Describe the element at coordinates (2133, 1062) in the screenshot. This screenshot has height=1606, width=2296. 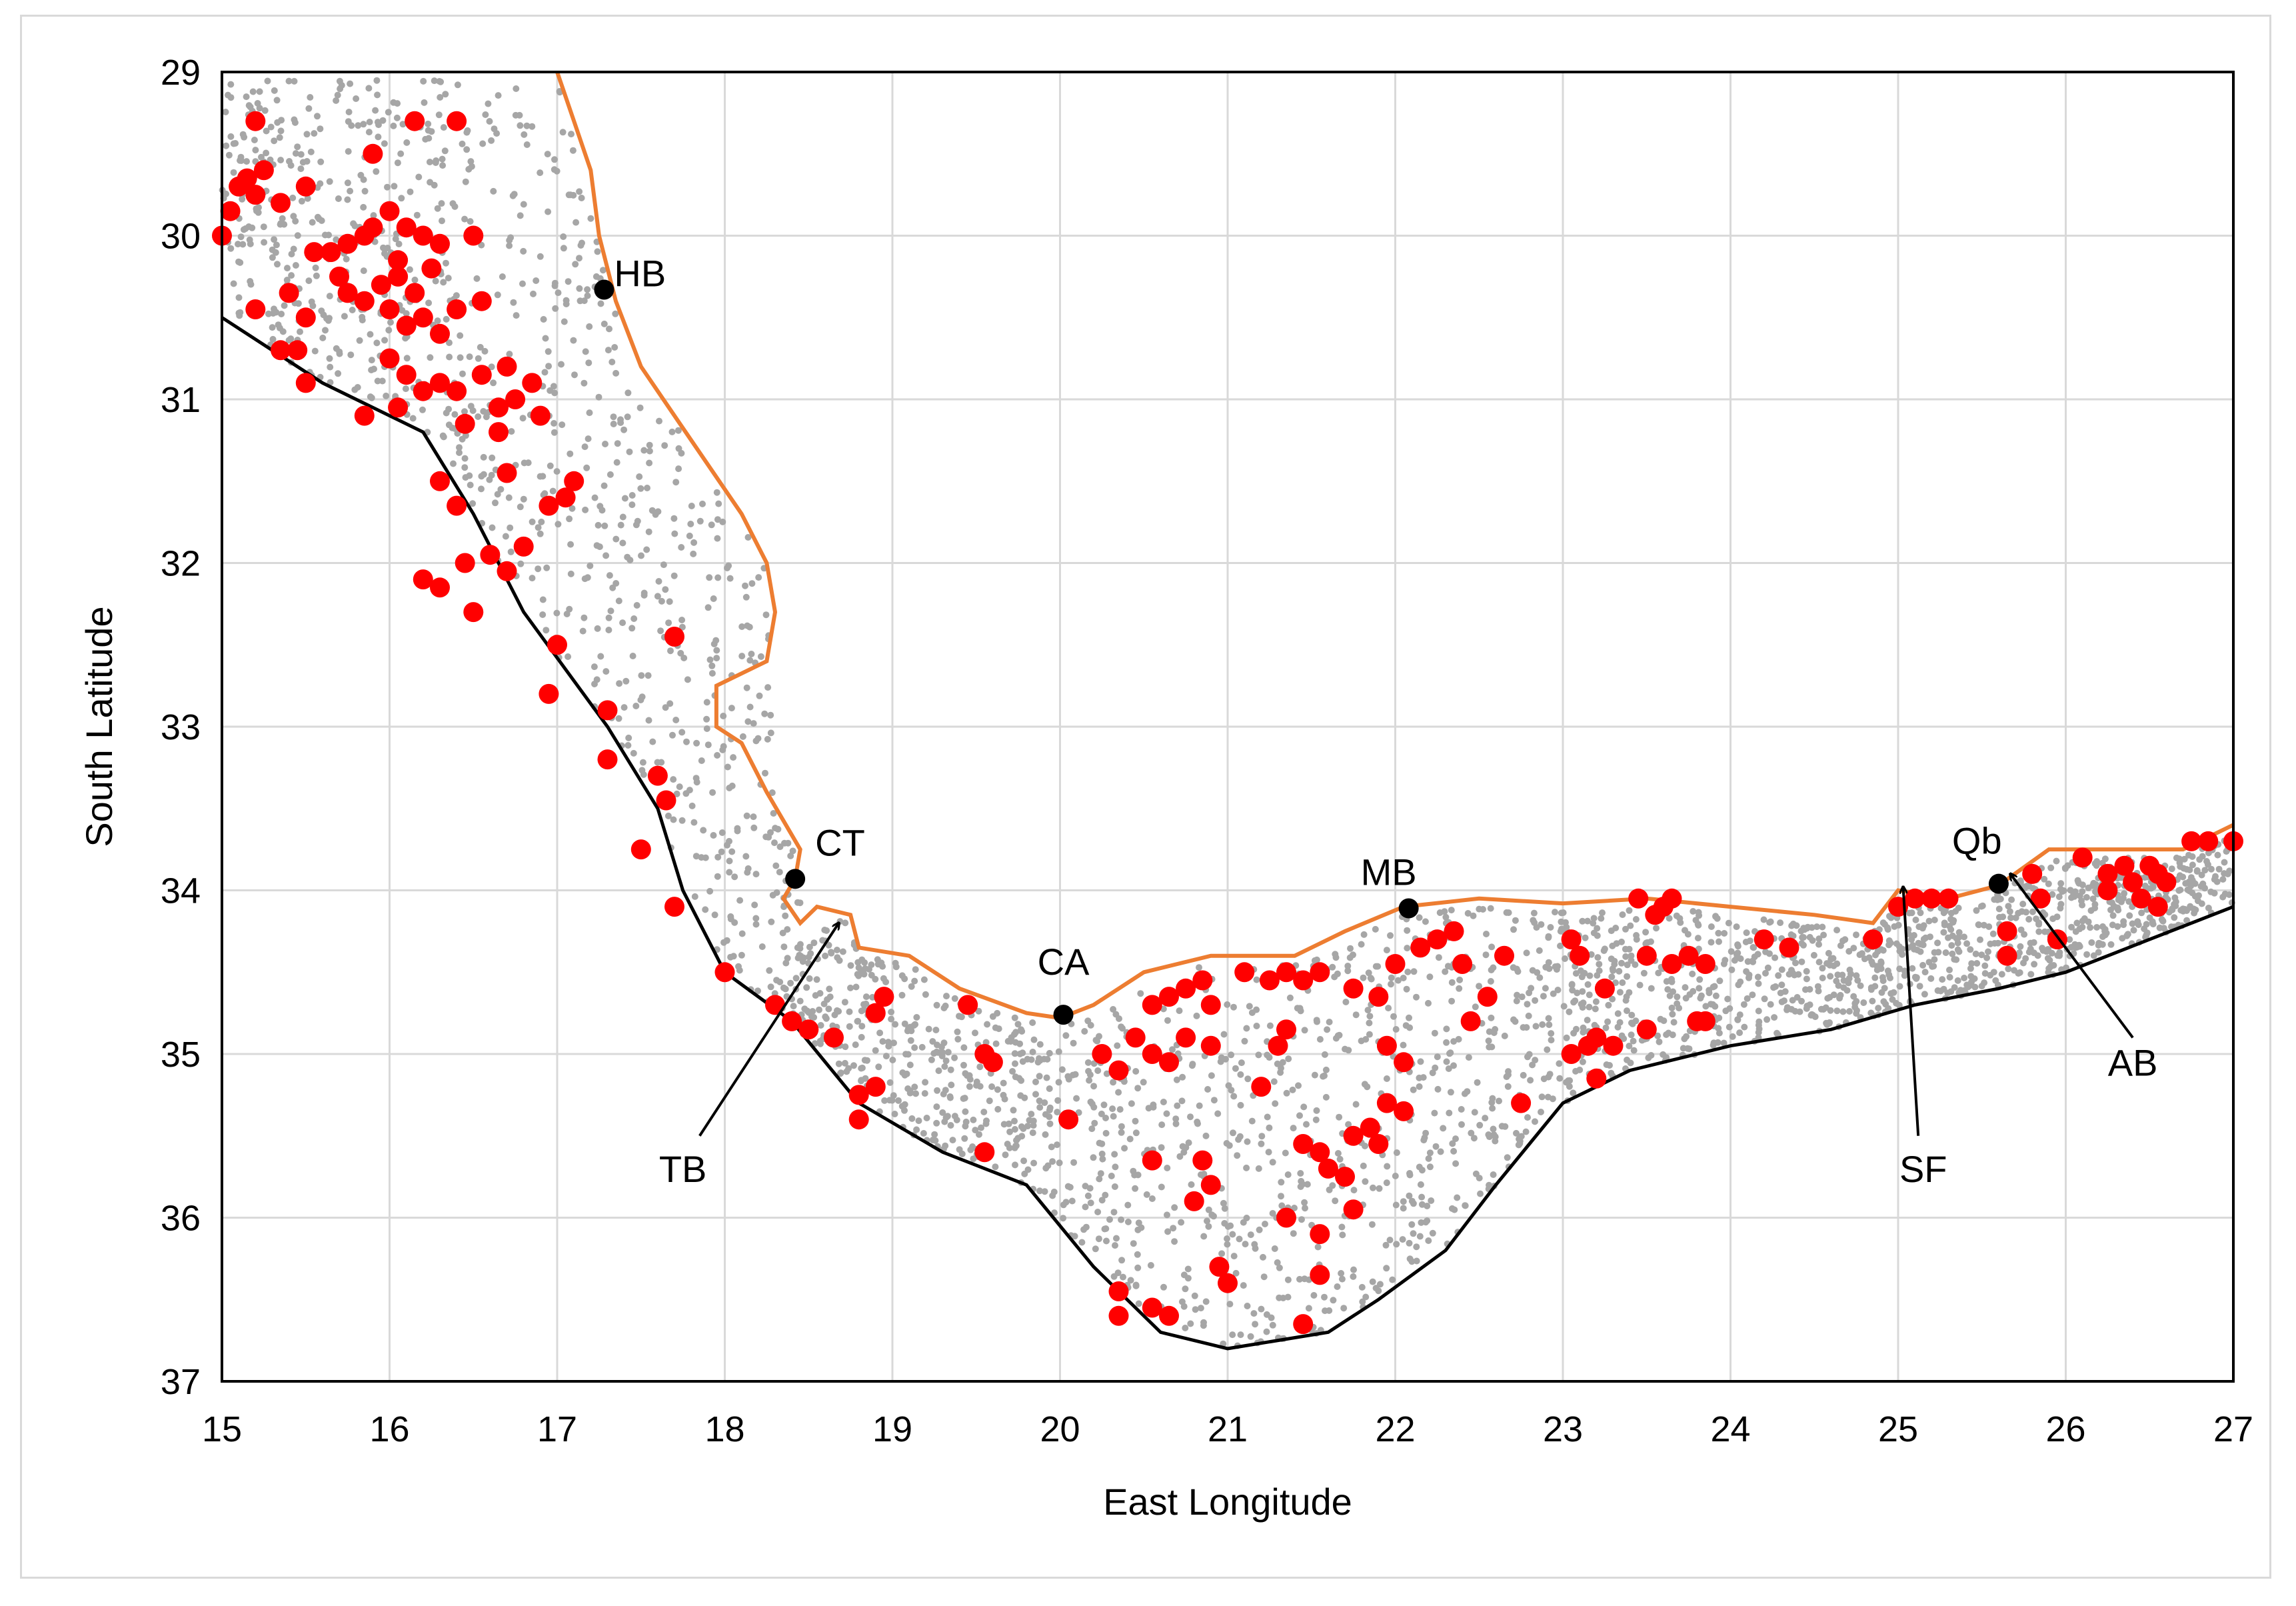
I see `annotation-label: AB` at that location.